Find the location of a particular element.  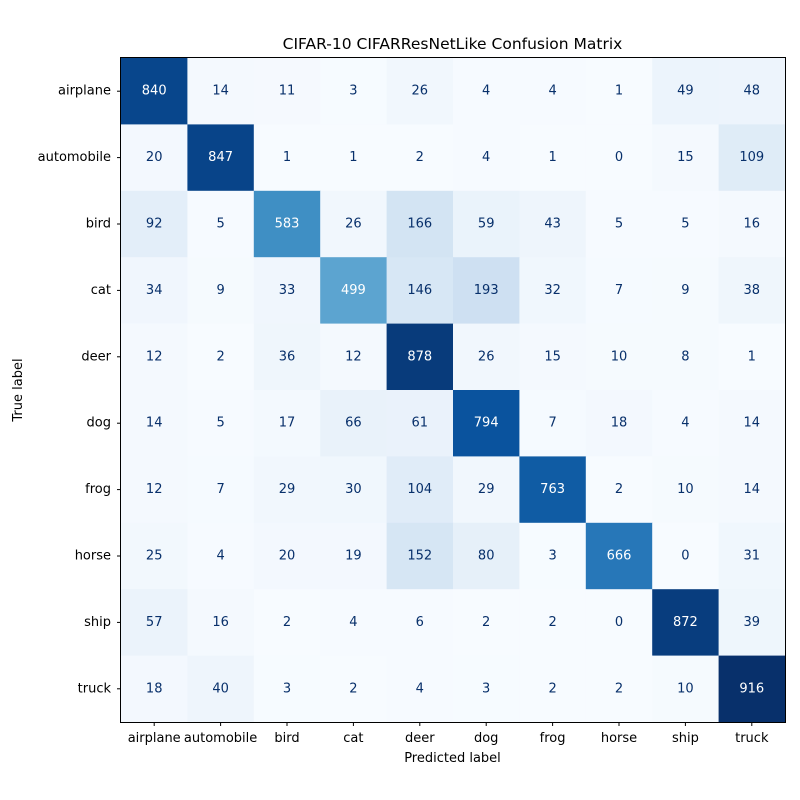

cell-value-label: 26 is located at coordinates (420, 91).